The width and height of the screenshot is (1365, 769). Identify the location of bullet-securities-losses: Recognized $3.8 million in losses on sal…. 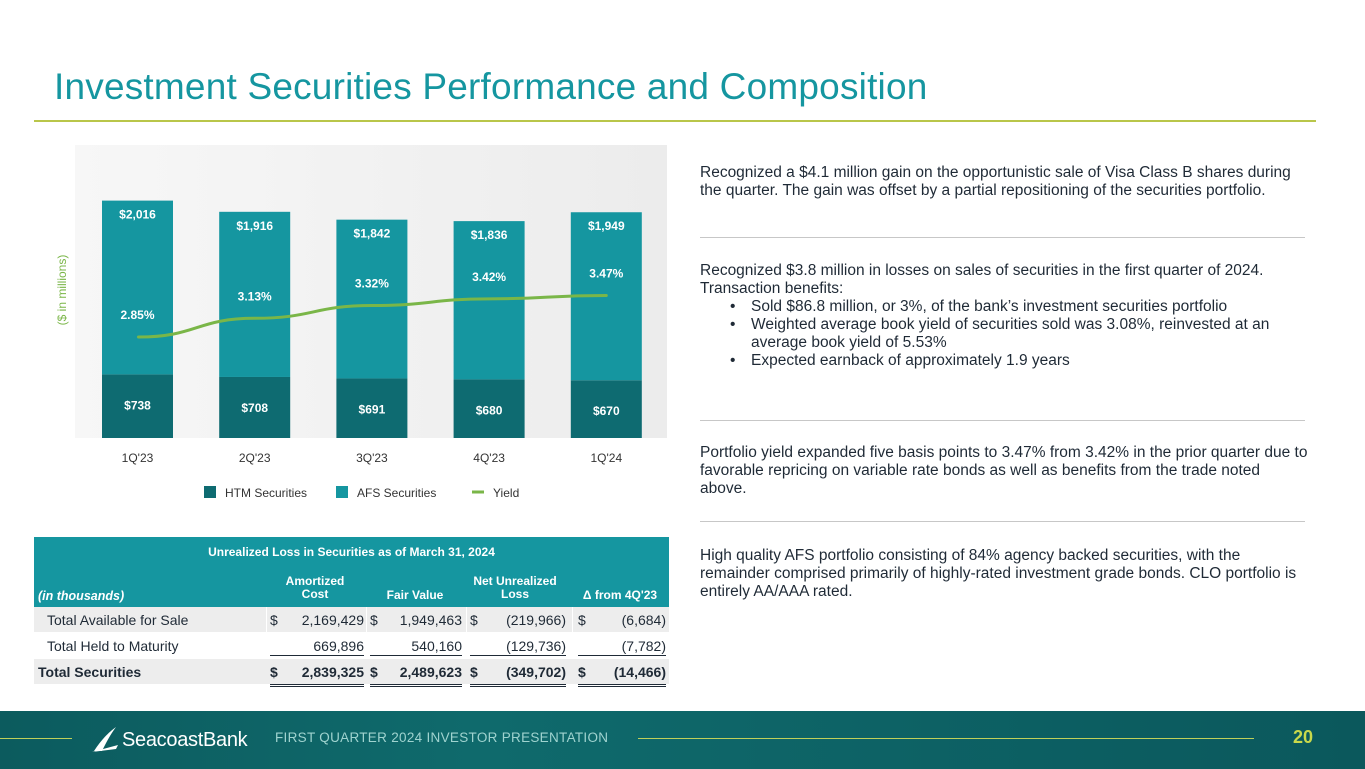
(1005, 316).